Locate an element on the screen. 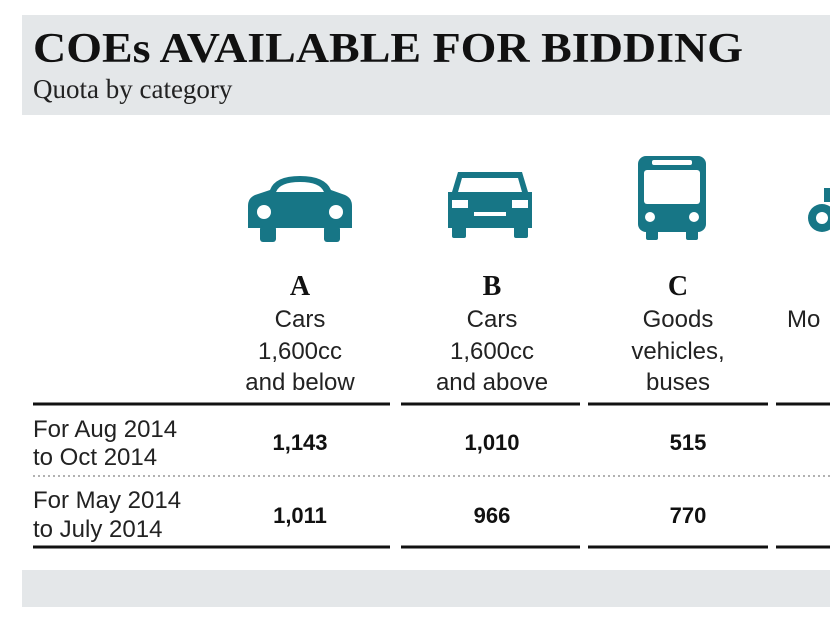  column-label: and below is located at coordinates (300, 382).